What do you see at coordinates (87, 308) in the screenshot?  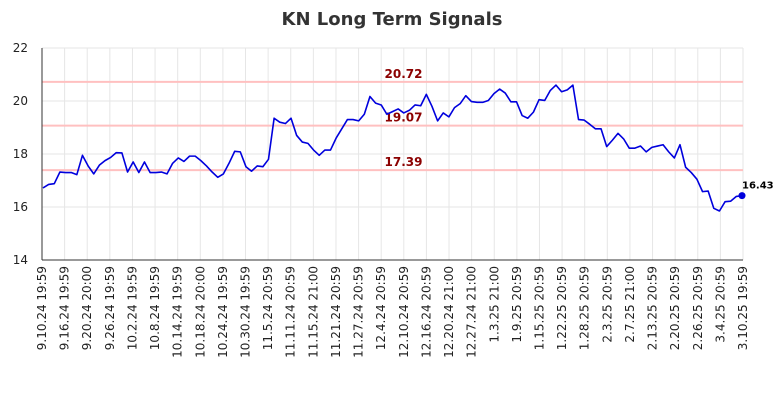 I see `x-tick-label: 9.20.24 20:00` at bounding box center [87, 308].